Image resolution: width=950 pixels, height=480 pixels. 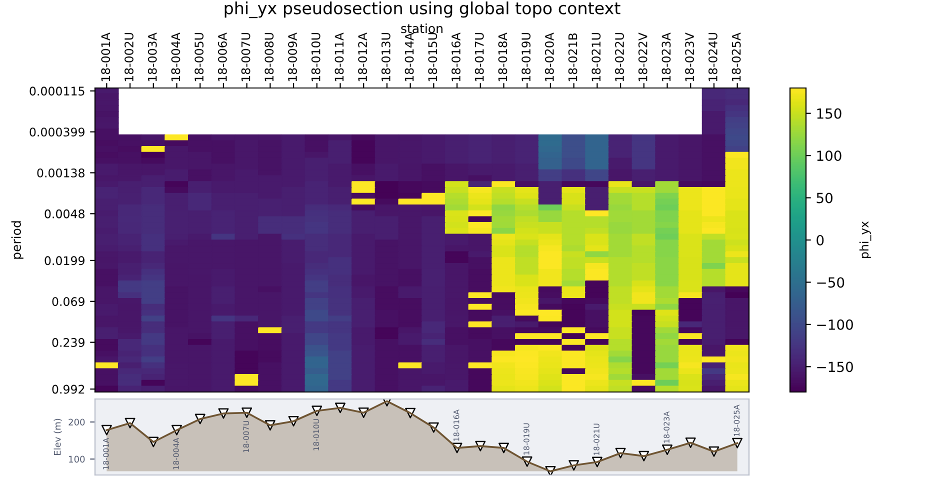 What do you see at coordinates (503, 57) in the screenshot?
I see `x-tick-label: 18-018A` at bounding box center [503, 57].